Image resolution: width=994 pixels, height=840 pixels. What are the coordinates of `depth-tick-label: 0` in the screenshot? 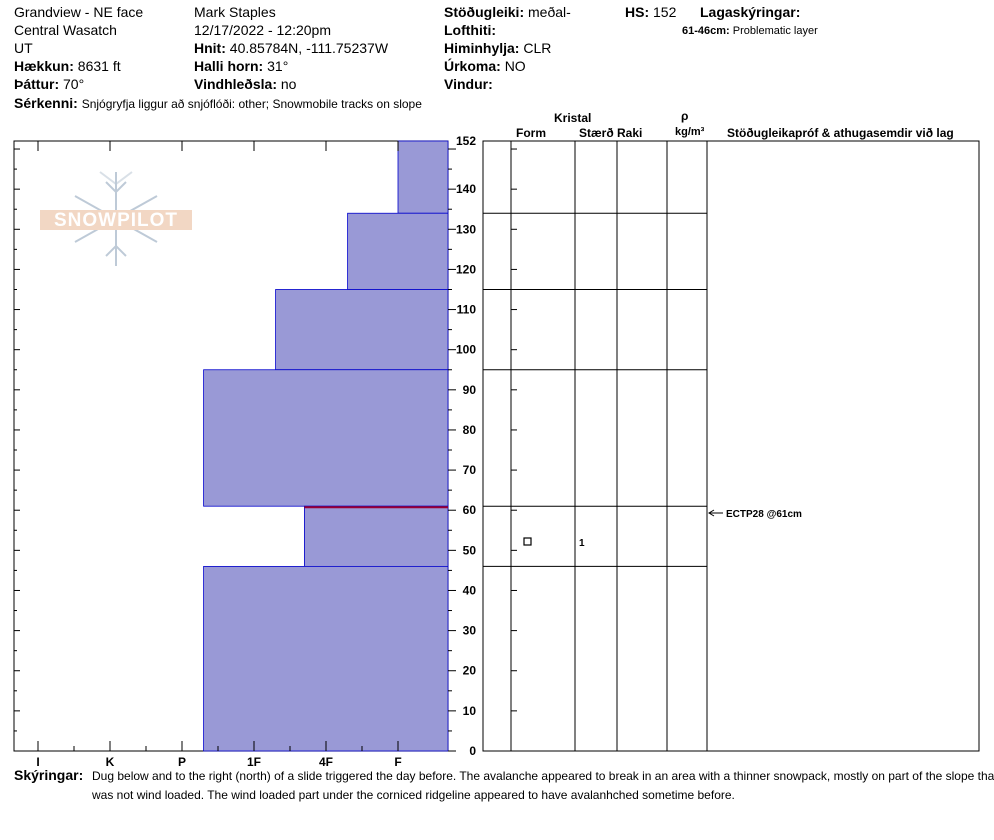 It's located at (472, 751).